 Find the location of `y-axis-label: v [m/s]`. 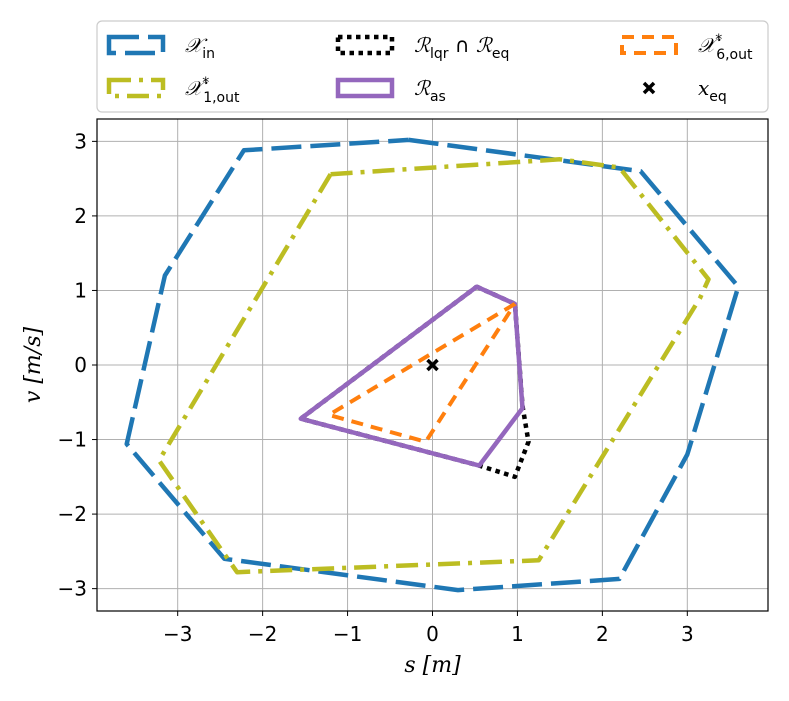

y-axis-label: v [m/s] is located at coordinates (33, 365).